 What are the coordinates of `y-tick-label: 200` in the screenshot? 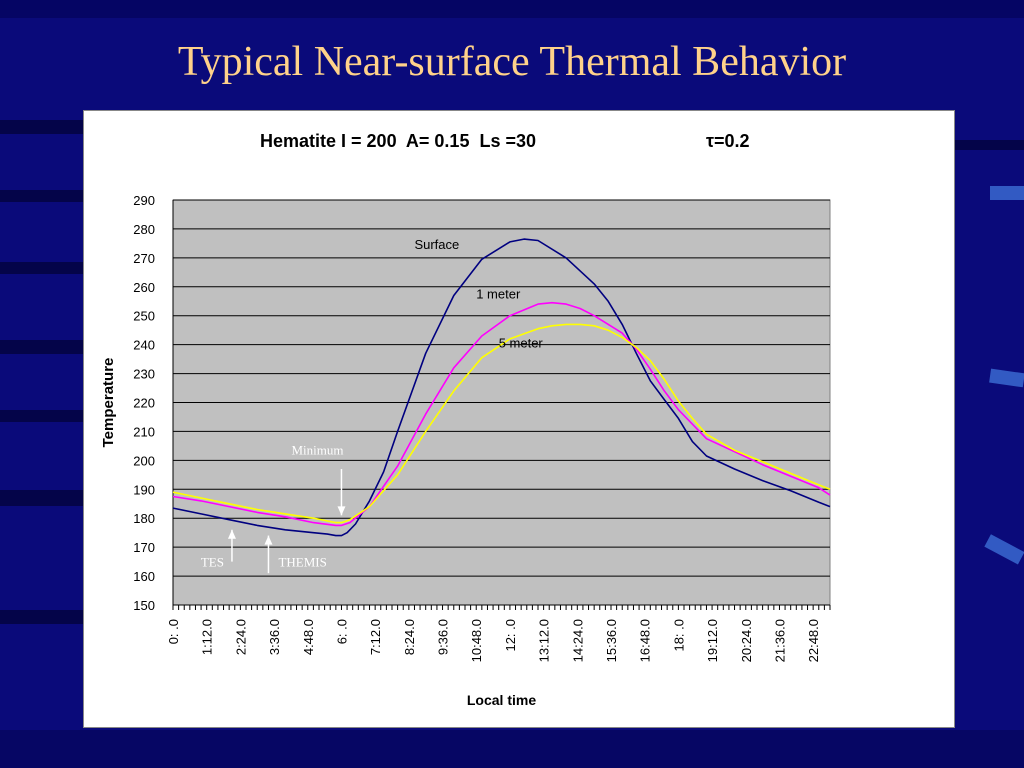 It's located at (144, 460).